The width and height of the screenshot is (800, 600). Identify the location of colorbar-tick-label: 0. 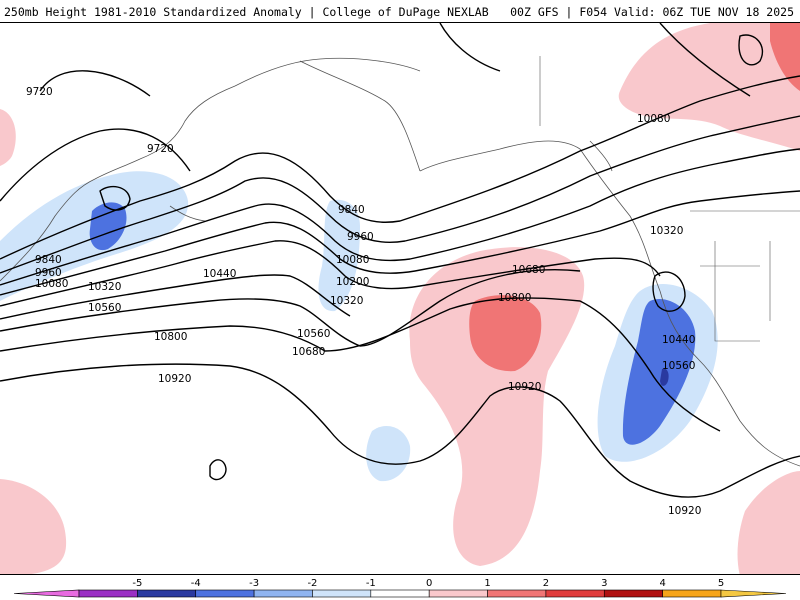
(429, 583).